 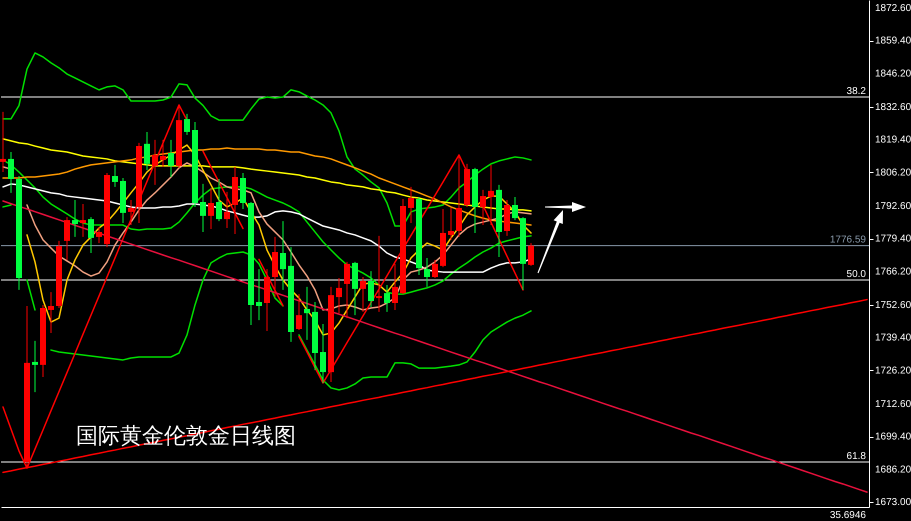 What do you see at coordinates (893, 338) in the screenshot?
I see `y-tick-label: 1739.40` at bounding box center [893, 338].